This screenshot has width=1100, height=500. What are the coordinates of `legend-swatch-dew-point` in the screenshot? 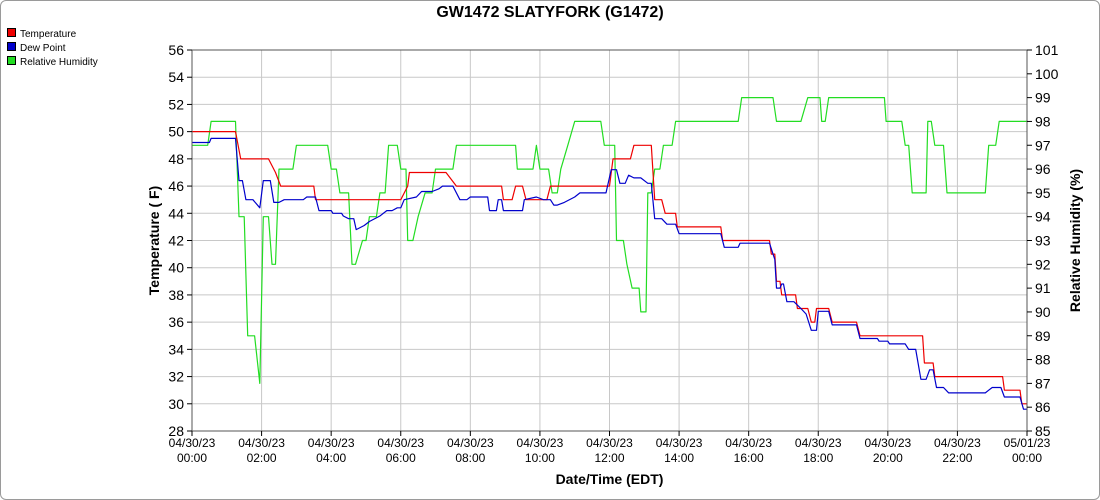 It's located at (11, 46).